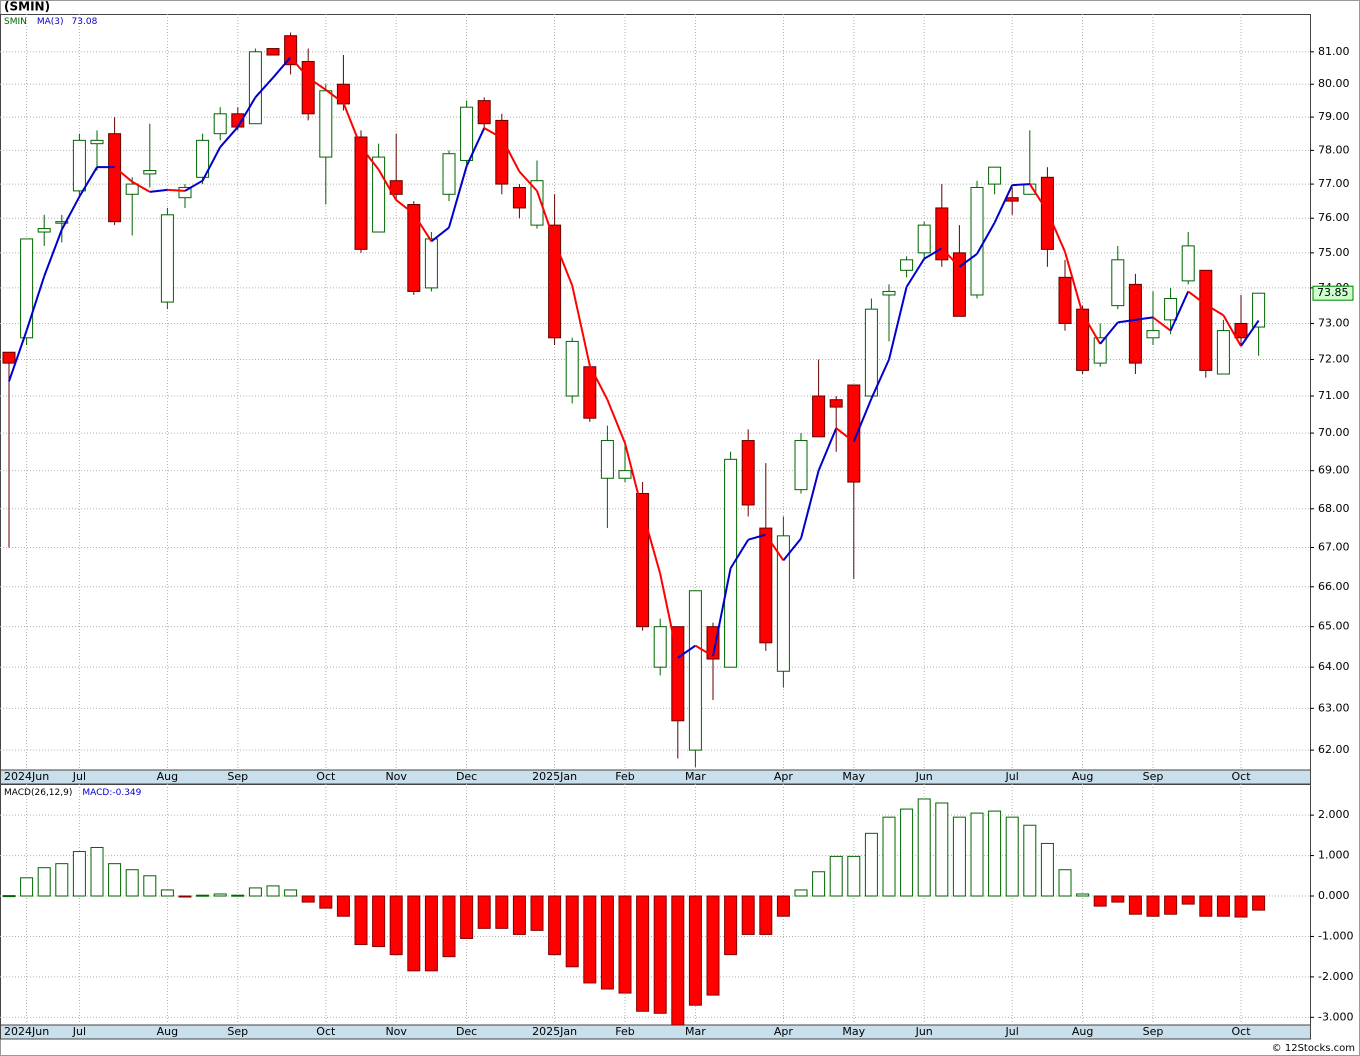 The width and height of the screenshot is (1360, 1056). What do you see at coordinates (784, 776) in the screenshot?
I see `x-tick-label: Apr` at bounding box center [784, 776].